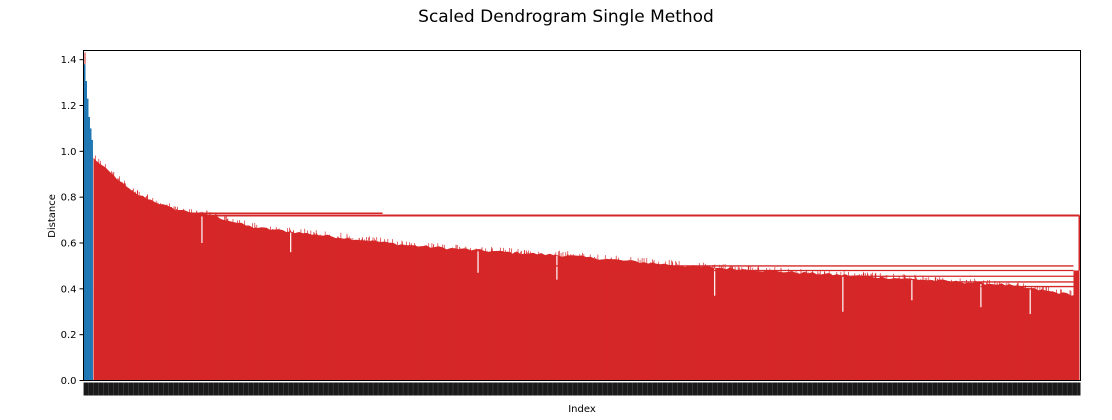 The height and width of the screenshot is (420, 1112). I want to click on x-axis, so click(582, 389).